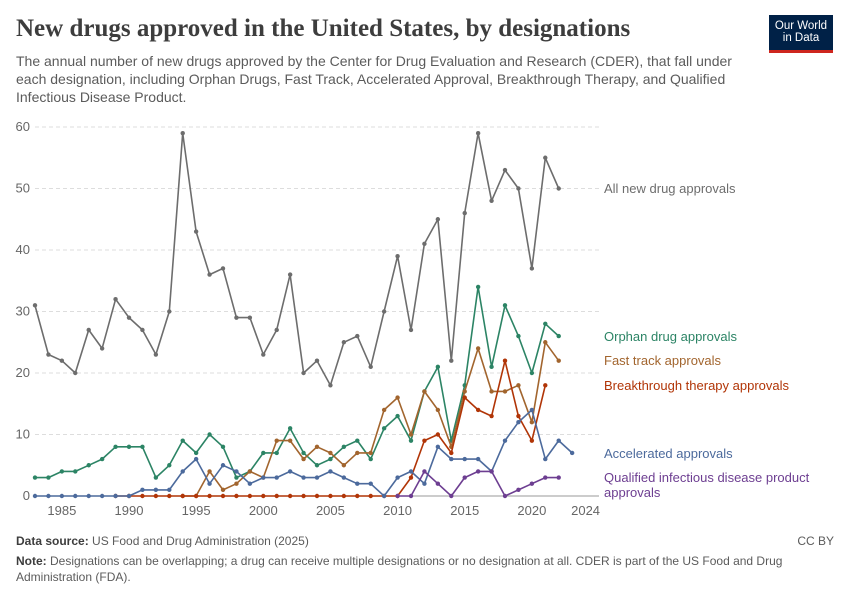  What do you see at coordinates (815, 541) in the screenshot?
I see `license-link: CC BY` at bounding box center [815, 541].